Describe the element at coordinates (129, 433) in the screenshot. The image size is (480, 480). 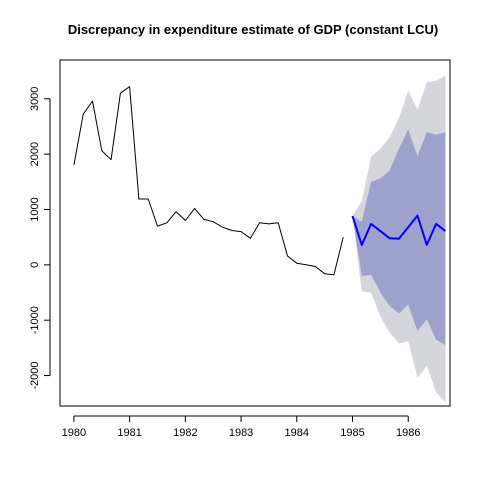
I see `x-tick-label: 1981` at that location.